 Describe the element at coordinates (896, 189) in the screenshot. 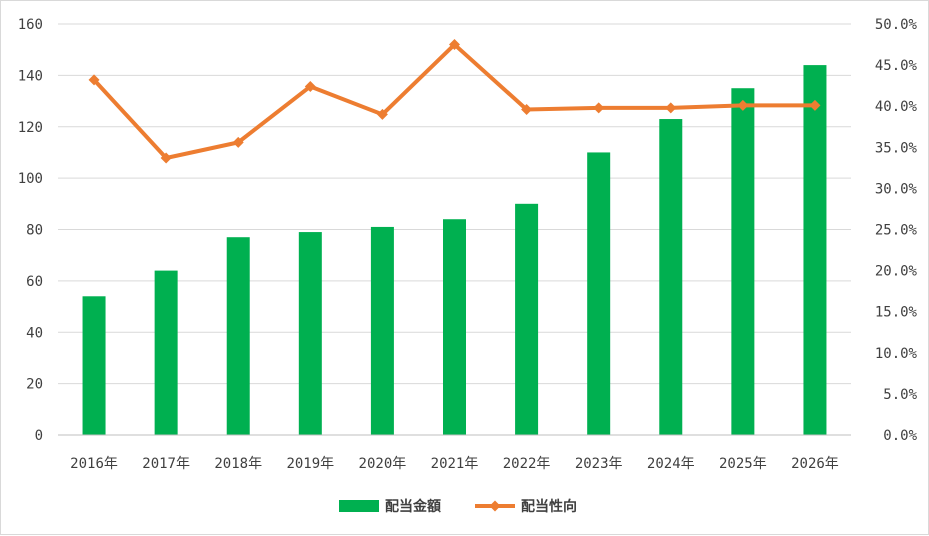

I see `y2-tick-label: 30.0%` at that location.